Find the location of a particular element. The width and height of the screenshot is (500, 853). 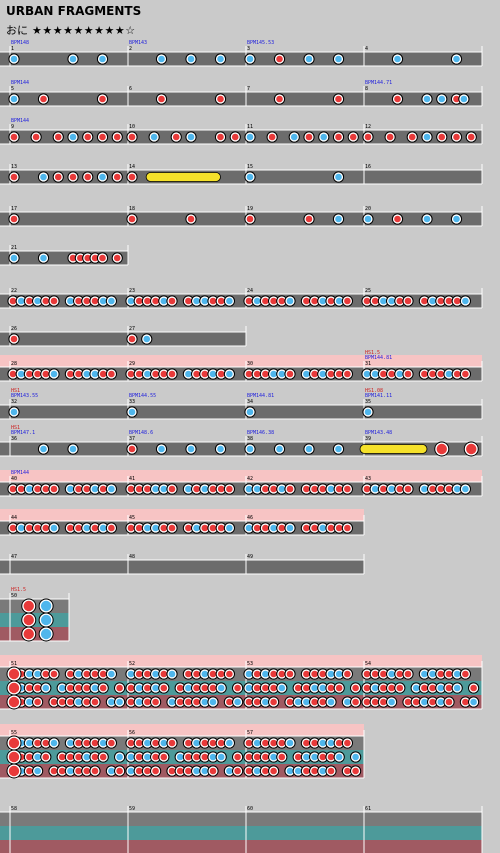

bar-number: 60 is located at coordinates (250, 809).